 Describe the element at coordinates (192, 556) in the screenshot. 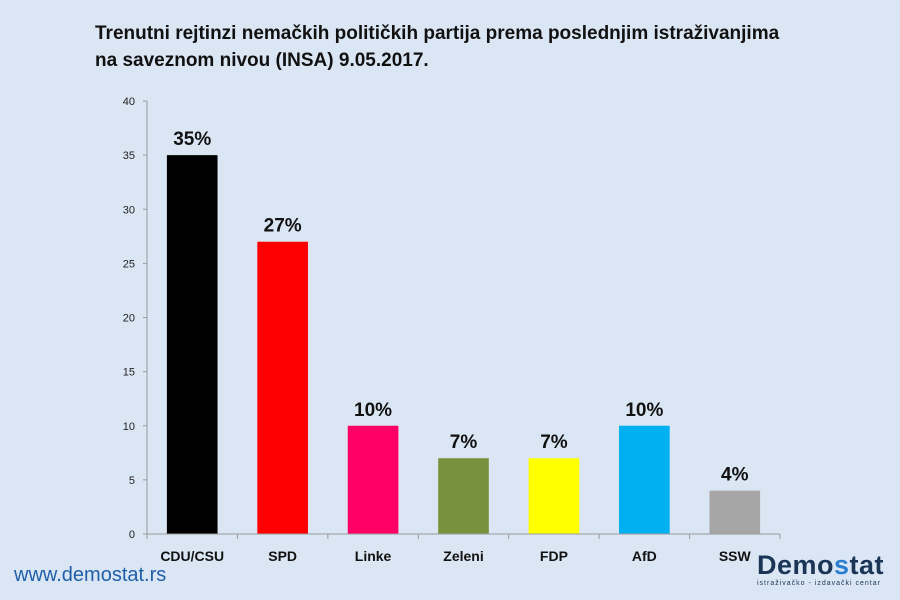

I see `x-tick-label: CDU/CSU` at that location.